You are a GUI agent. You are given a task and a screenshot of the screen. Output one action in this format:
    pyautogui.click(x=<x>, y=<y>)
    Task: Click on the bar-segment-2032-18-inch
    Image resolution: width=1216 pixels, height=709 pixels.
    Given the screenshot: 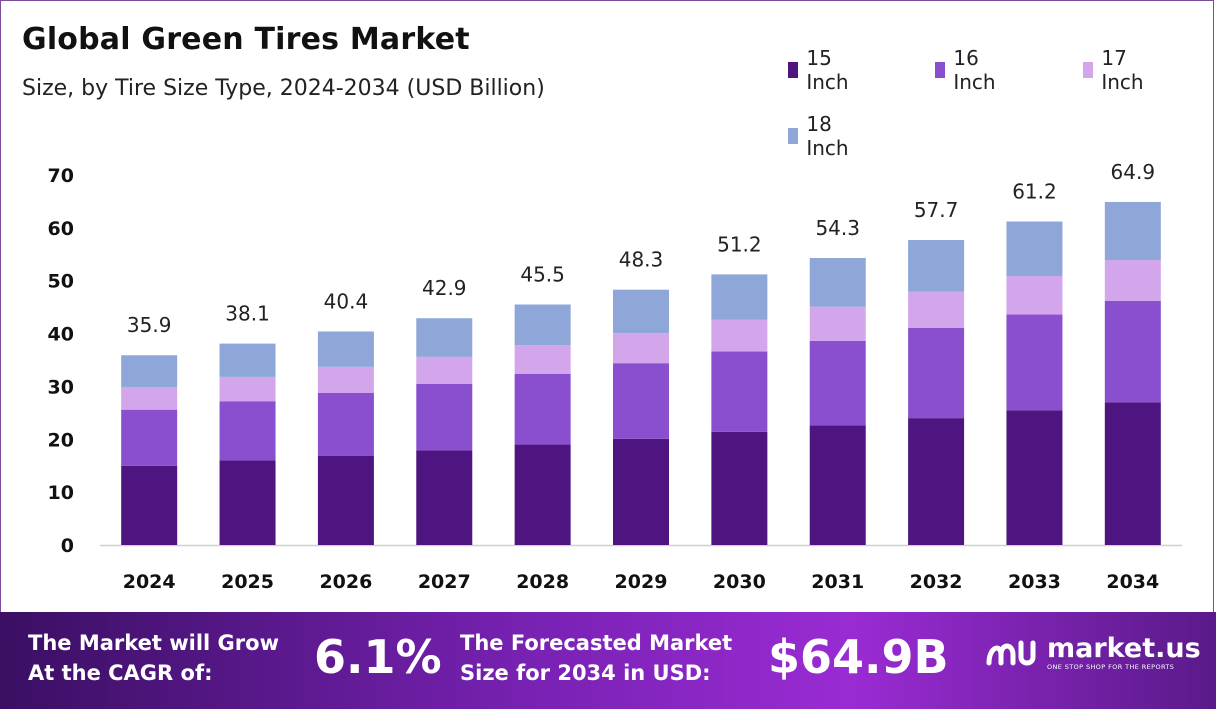 What is the action you would take?
    pyautogui.click(x=936, y=266)
    